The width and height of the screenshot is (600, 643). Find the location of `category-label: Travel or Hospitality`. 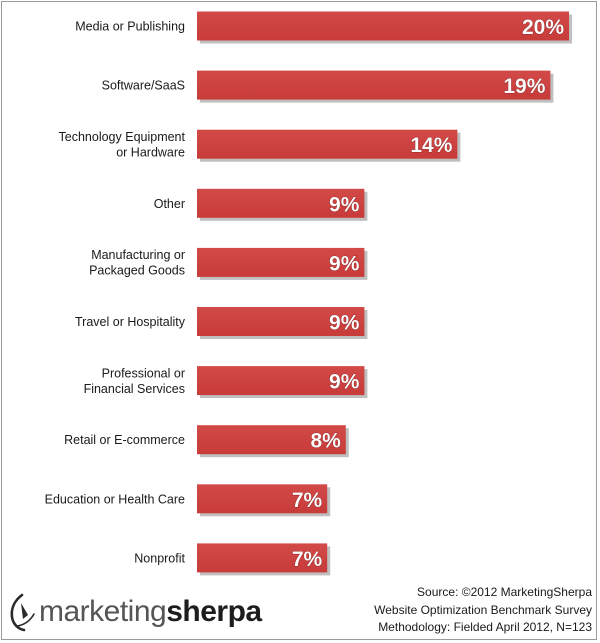

category-label: Travel or Hospitality is located at coordinates (130, 322).